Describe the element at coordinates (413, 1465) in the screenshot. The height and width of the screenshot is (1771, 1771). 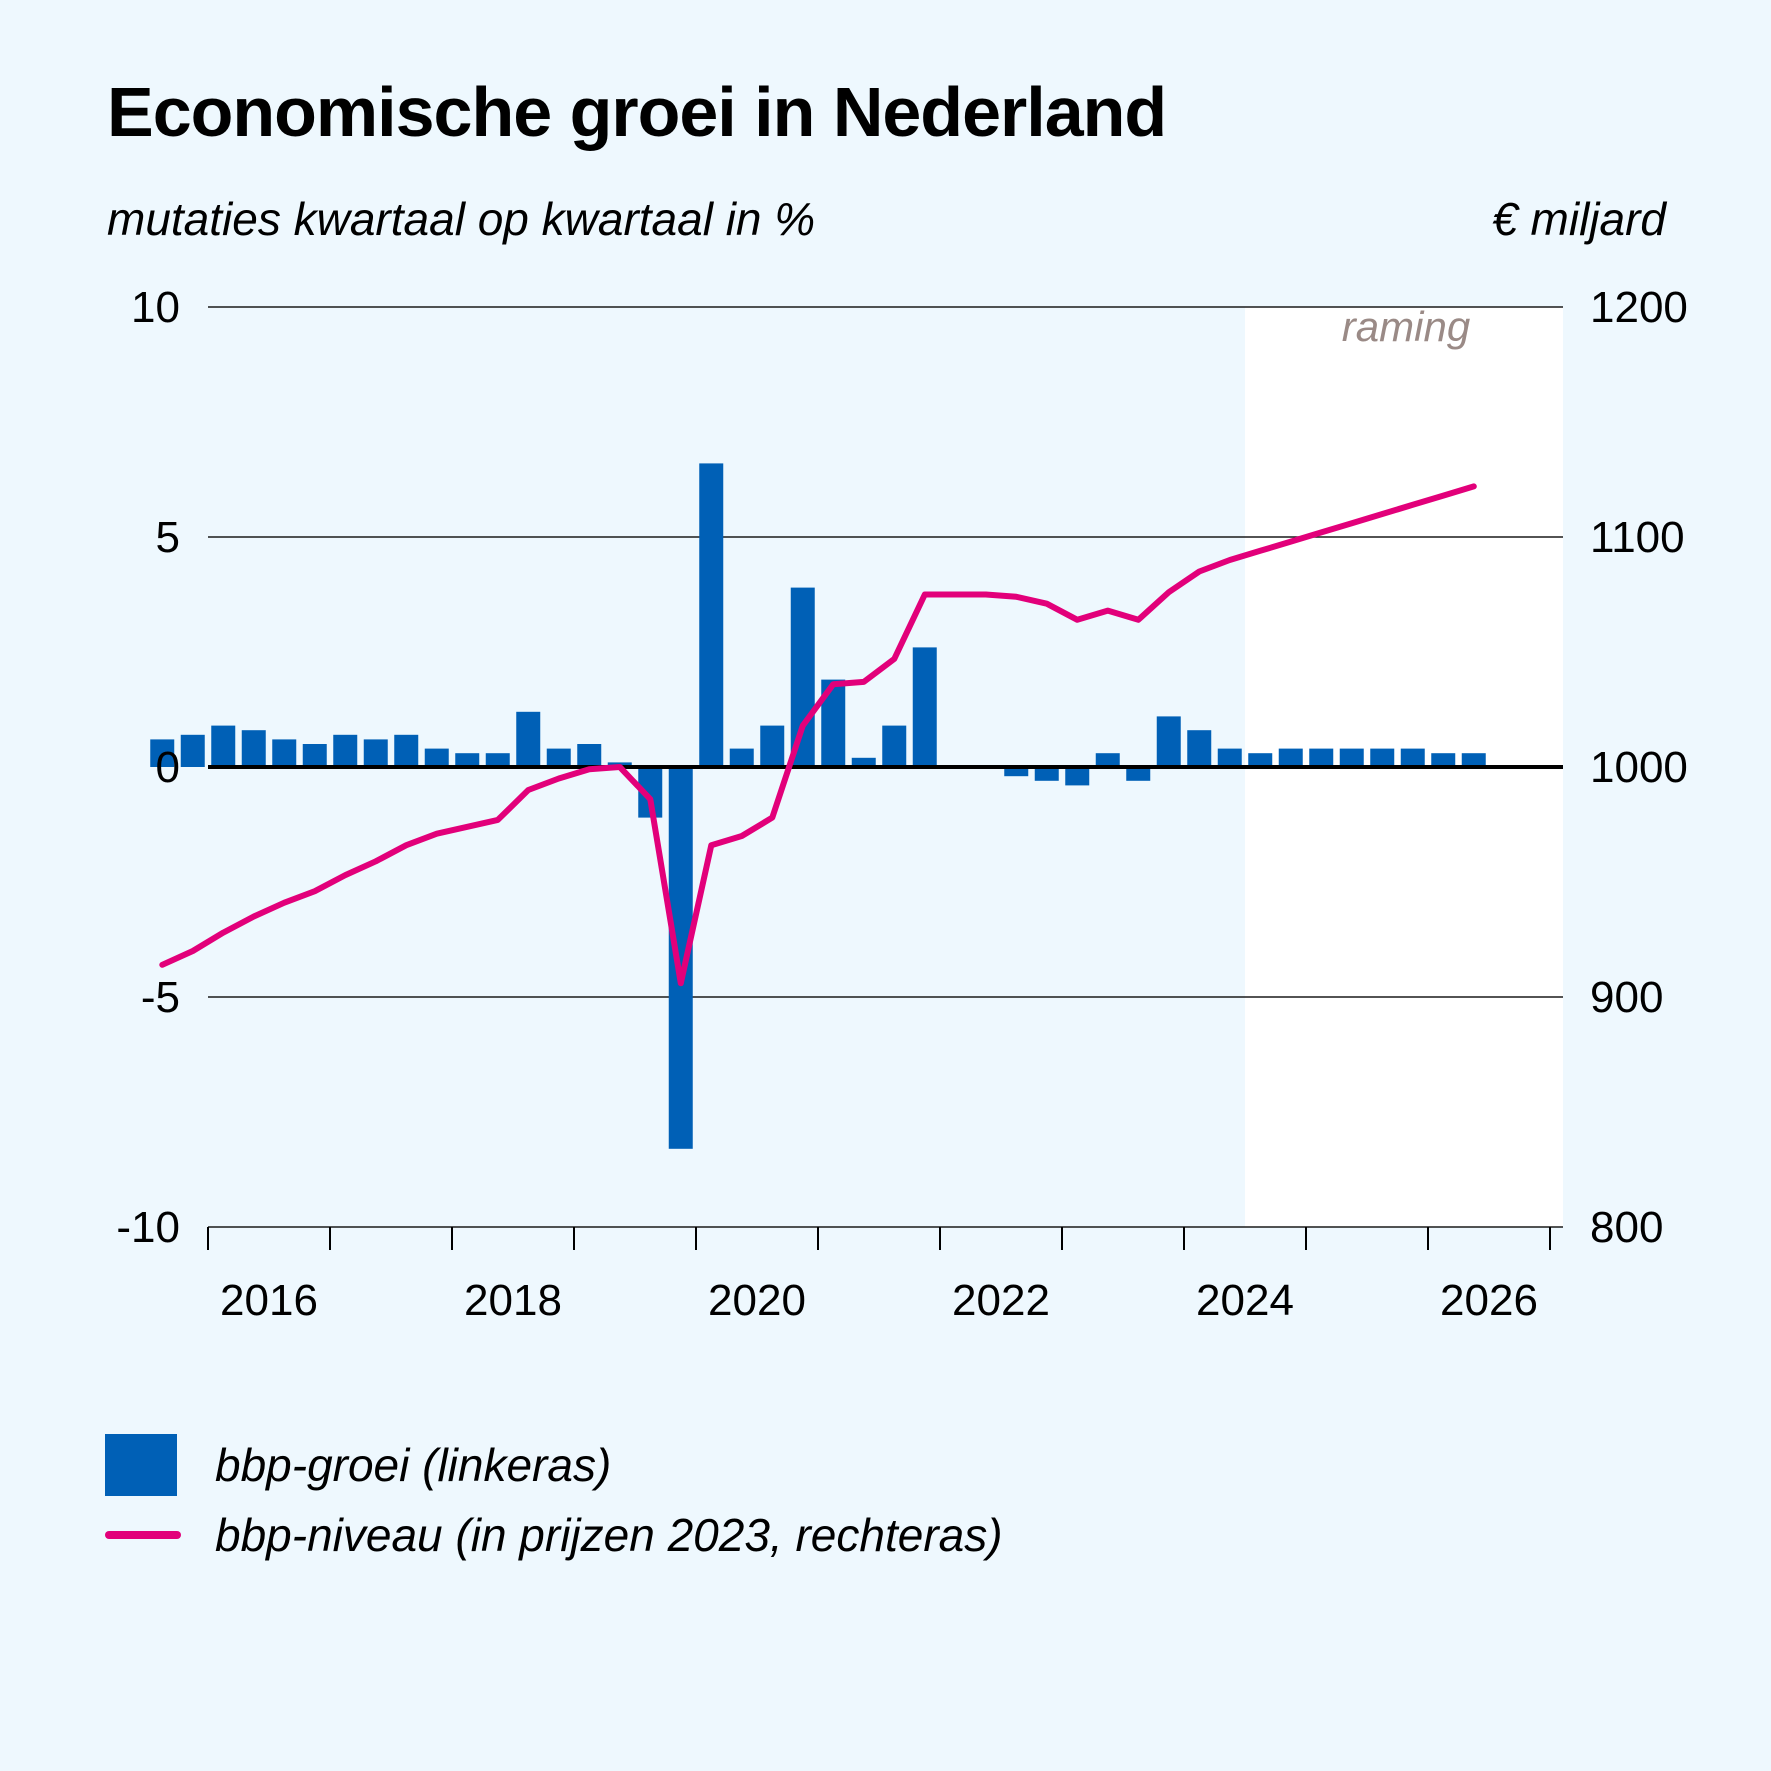
I see `legend-label-bars: bbp-groei (linkeras)` at that location.